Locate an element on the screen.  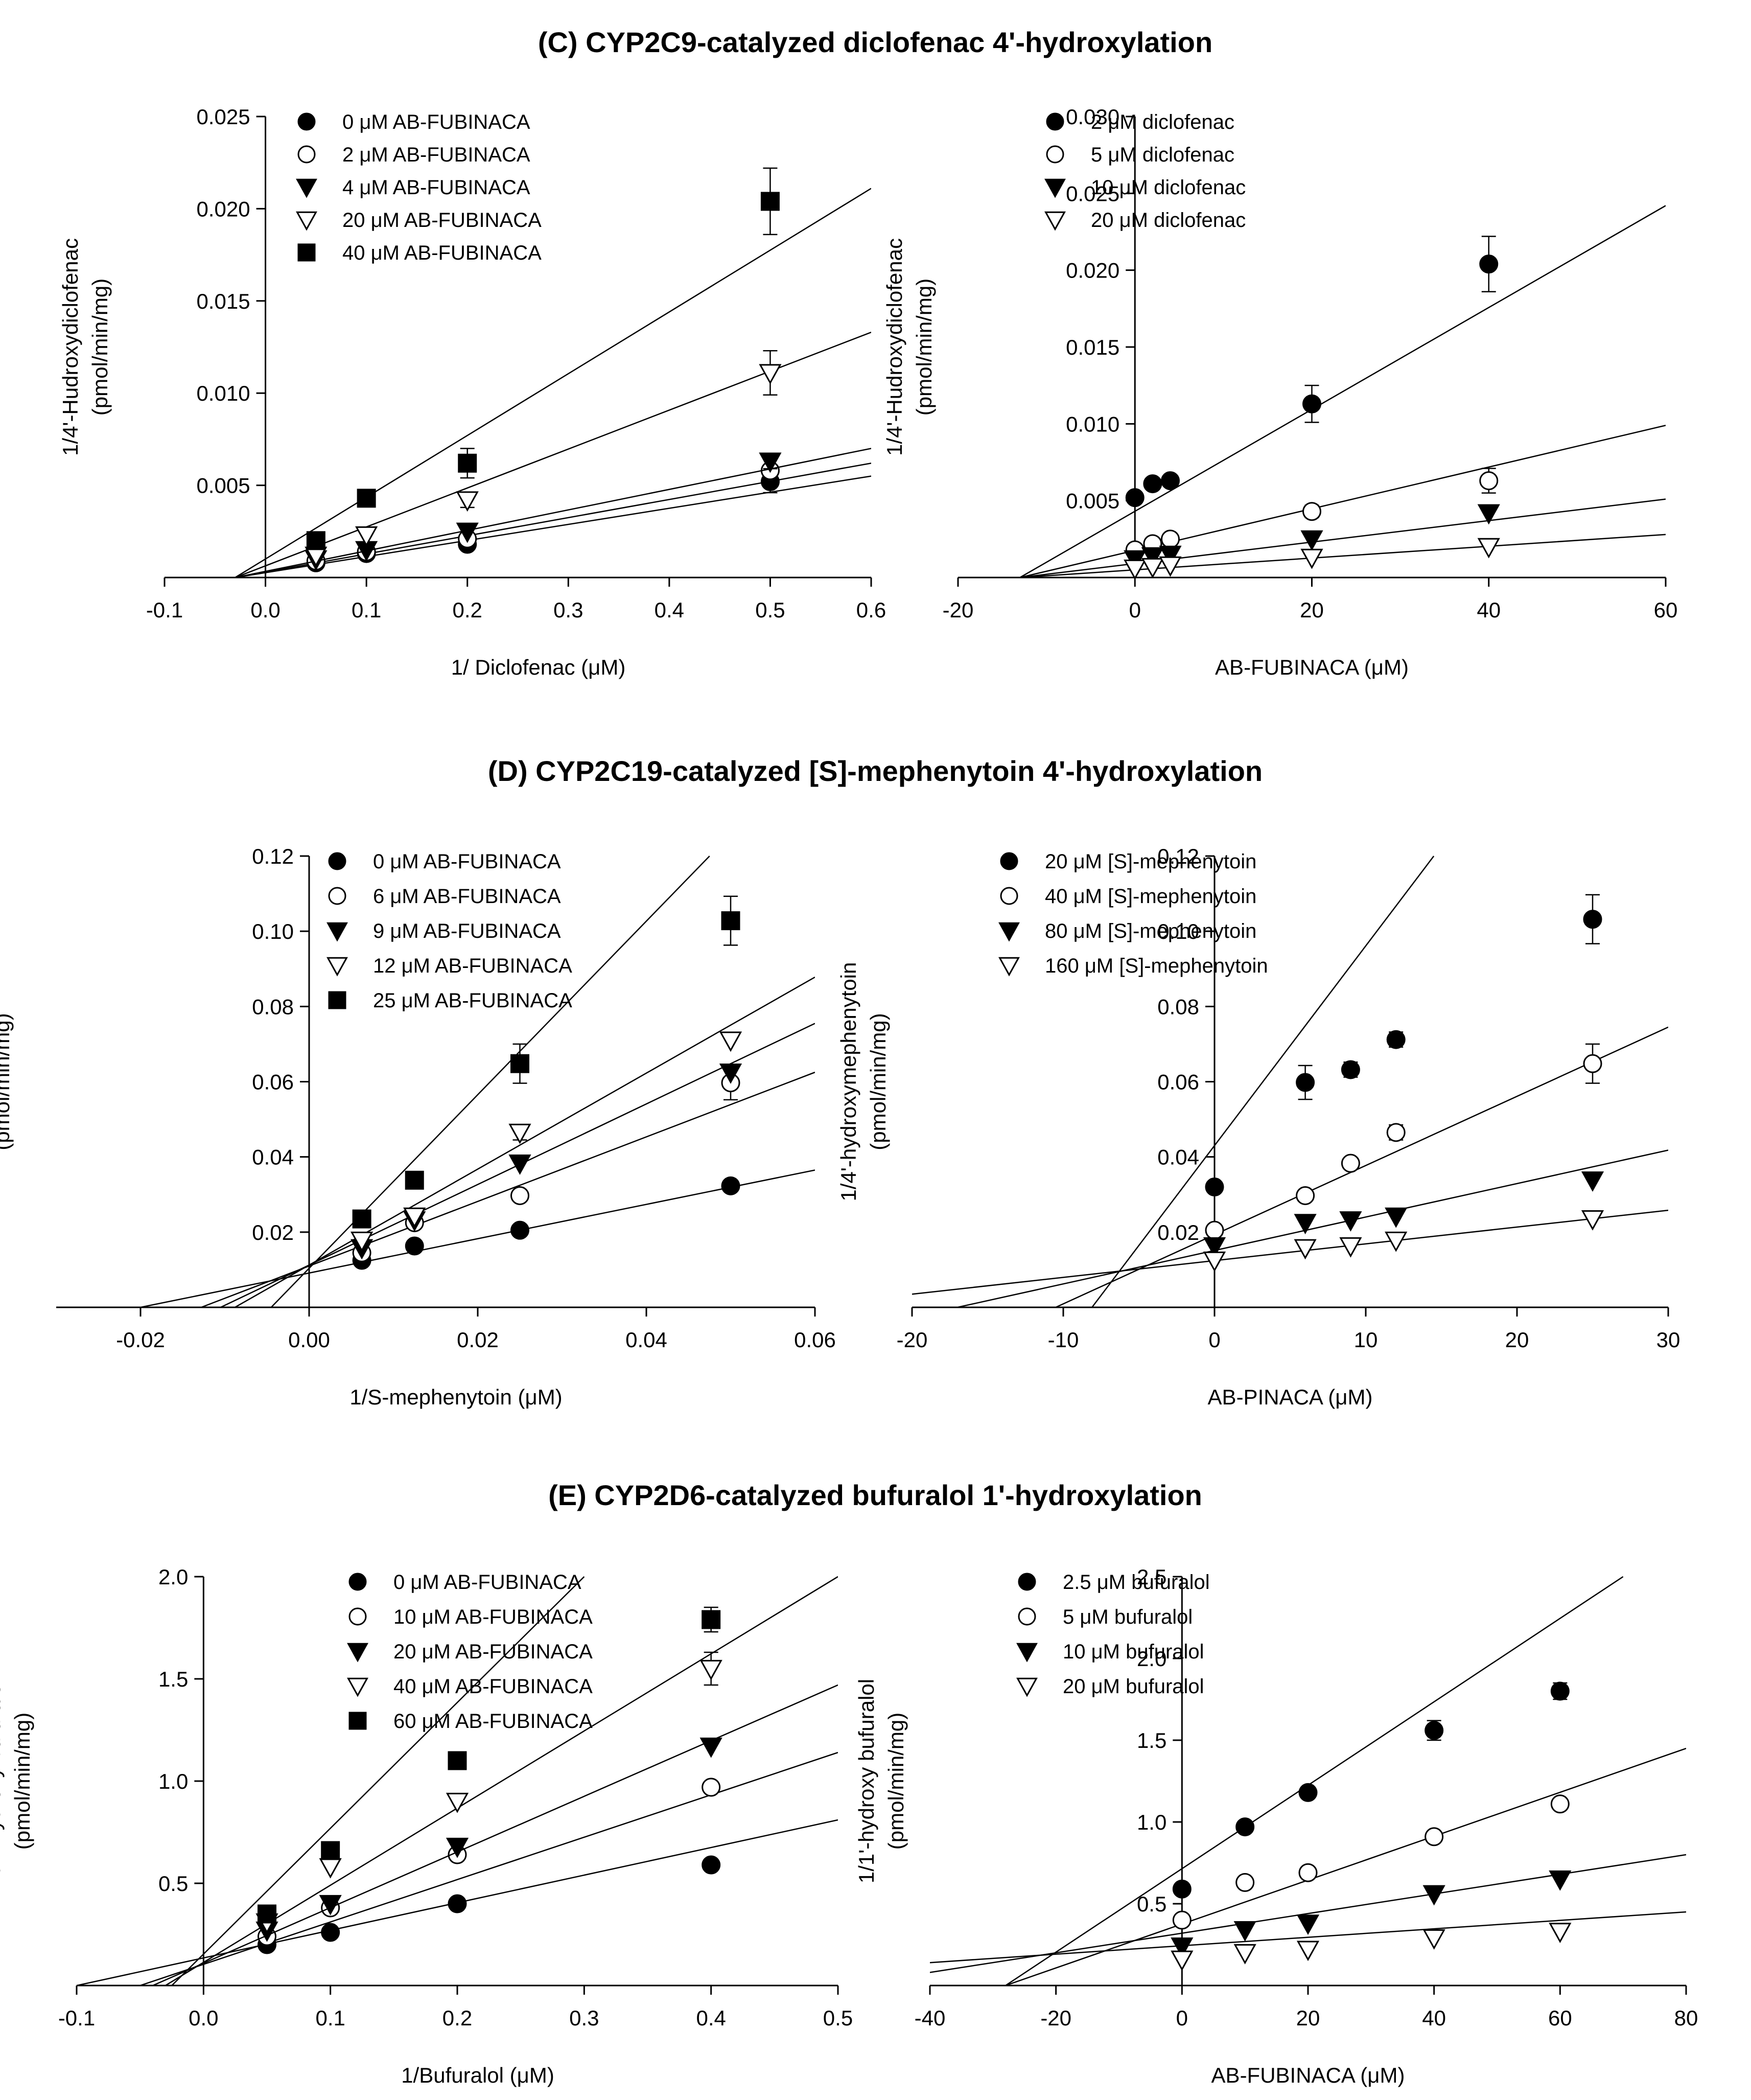
legend-label-0: 2.5 μM bufuralol is located at coordinates (1136, 1582).